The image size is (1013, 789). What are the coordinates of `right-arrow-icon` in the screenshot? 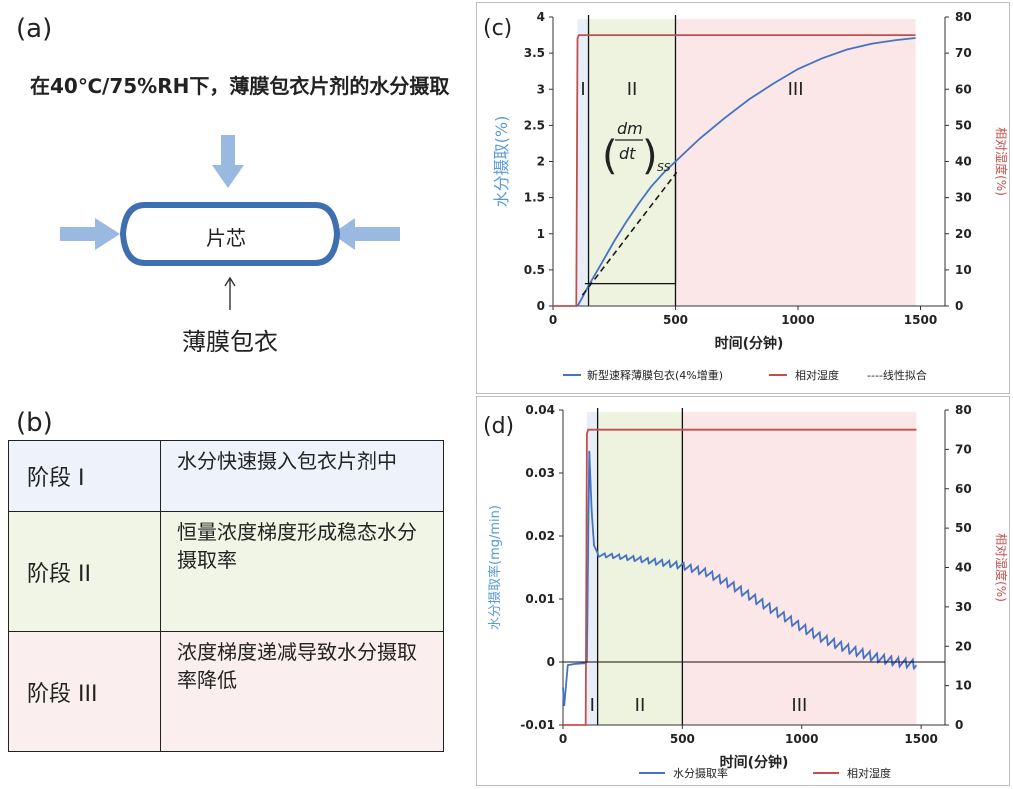 It's located at (366, 234).